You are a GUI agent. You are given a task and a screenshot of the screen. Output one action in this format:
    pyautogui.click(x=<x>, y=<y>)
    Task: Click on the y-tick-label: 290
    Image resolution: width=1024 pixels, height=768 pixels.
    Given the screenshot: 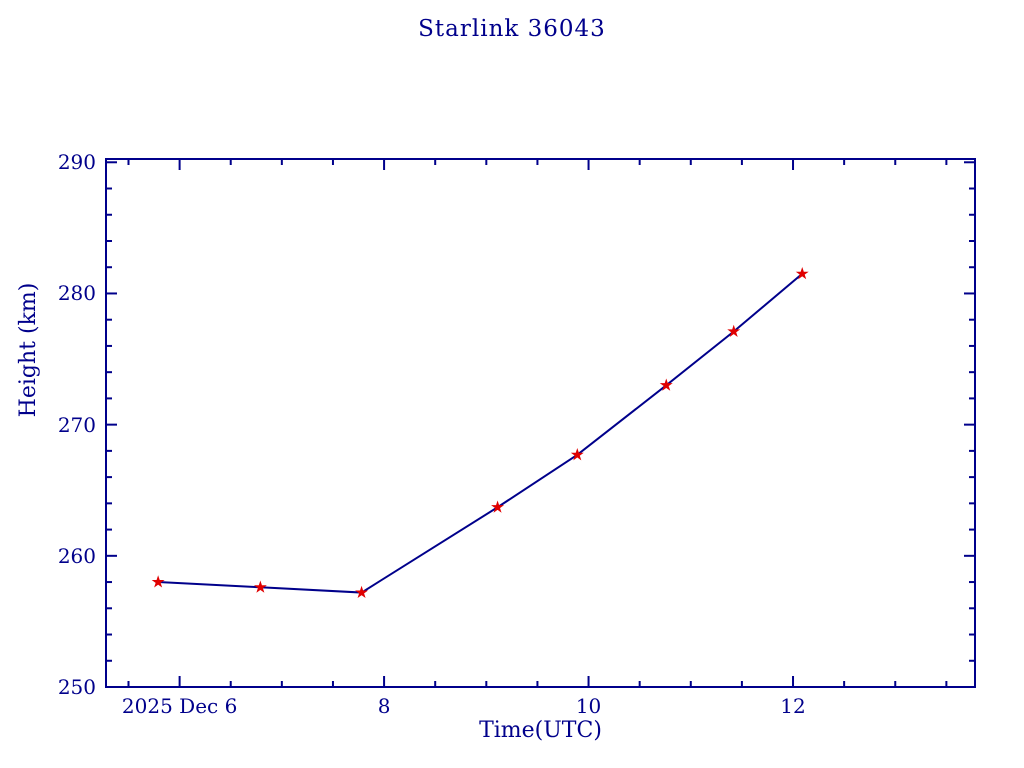 What is the action you would take?
    pyautogui.click(x=76, y=162)
    